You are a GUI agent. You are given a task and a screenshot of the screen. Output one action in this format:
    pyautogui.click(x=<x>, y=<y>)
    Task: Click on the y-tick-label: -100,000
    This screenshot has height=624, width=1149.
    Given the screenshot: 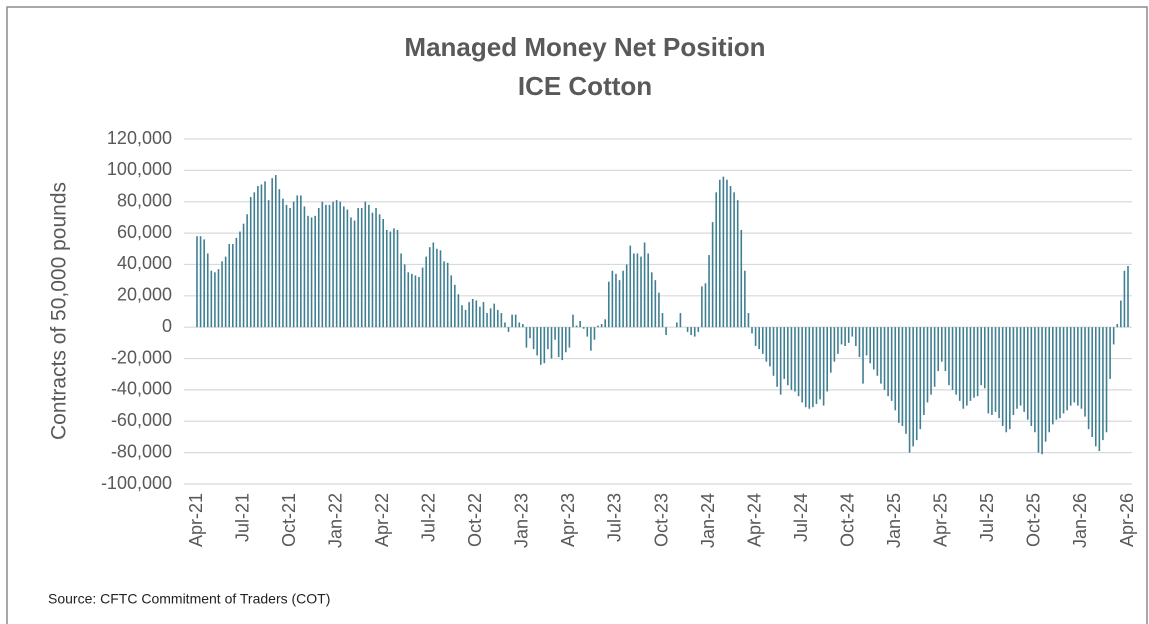 What is the action you would take?
    pyautogui.click(x=136, y=483)
    